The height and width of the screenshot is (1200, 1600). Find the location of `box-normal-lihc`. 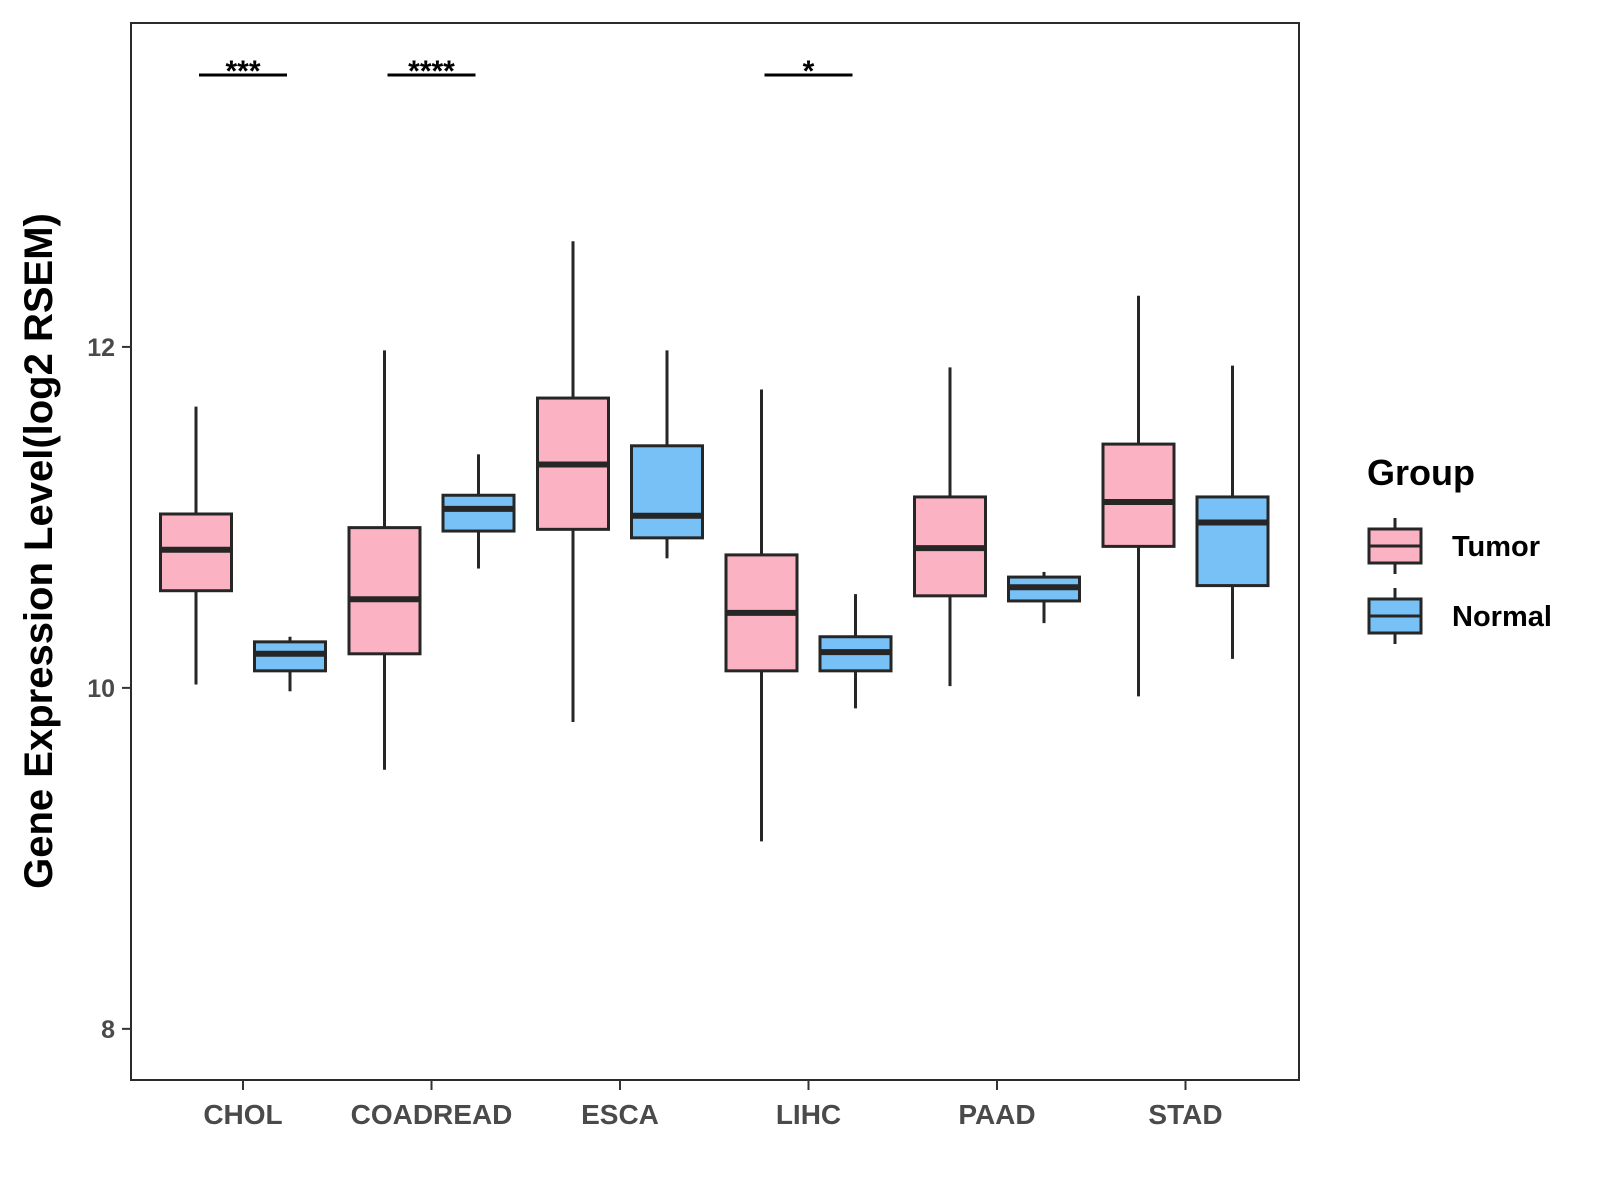

box-normal-lihc is located at coordinates (855, 651).